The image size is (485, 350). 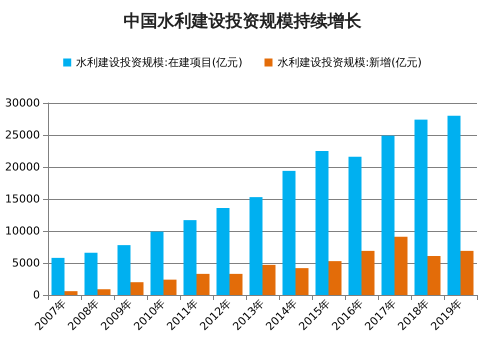 I want to click on legend-label: 水利建设投资规模:在建项目(亿元), so click(x=159, y=62).